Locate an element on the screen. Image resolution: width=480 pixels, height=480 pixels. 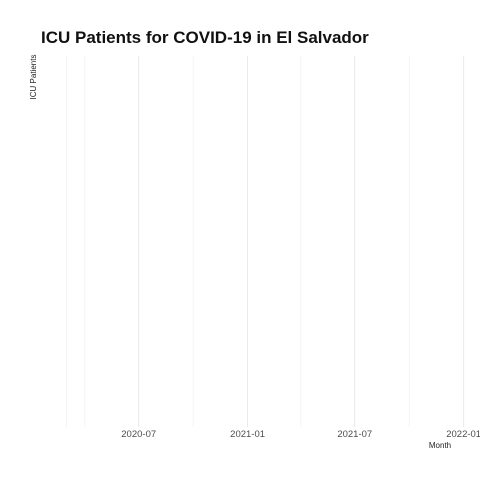
x-tick-label: 2021-07 is located at coordinates (354, 434).